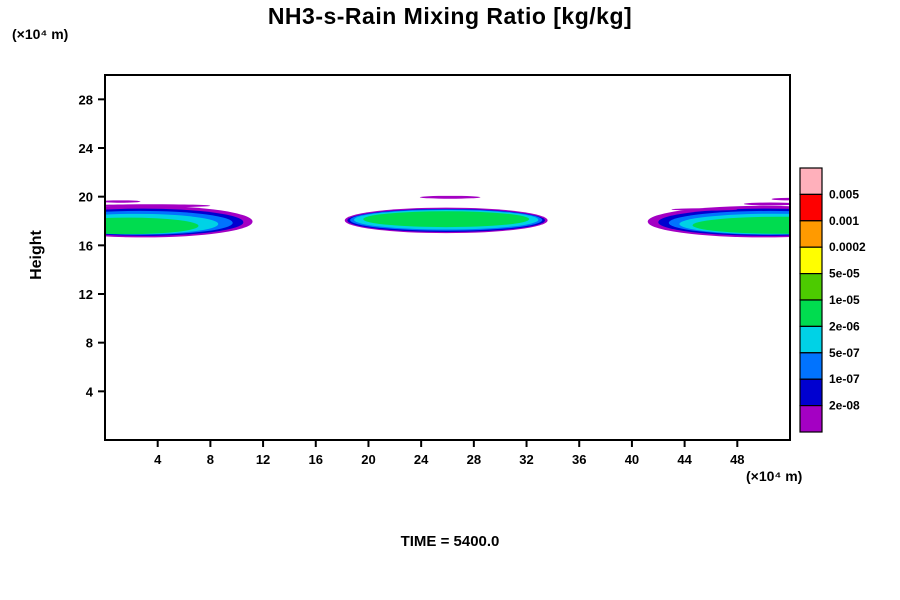  Describe the element at coordinates (316, 459) in the screenshot. I see `x-tick-label: 16` at that location.